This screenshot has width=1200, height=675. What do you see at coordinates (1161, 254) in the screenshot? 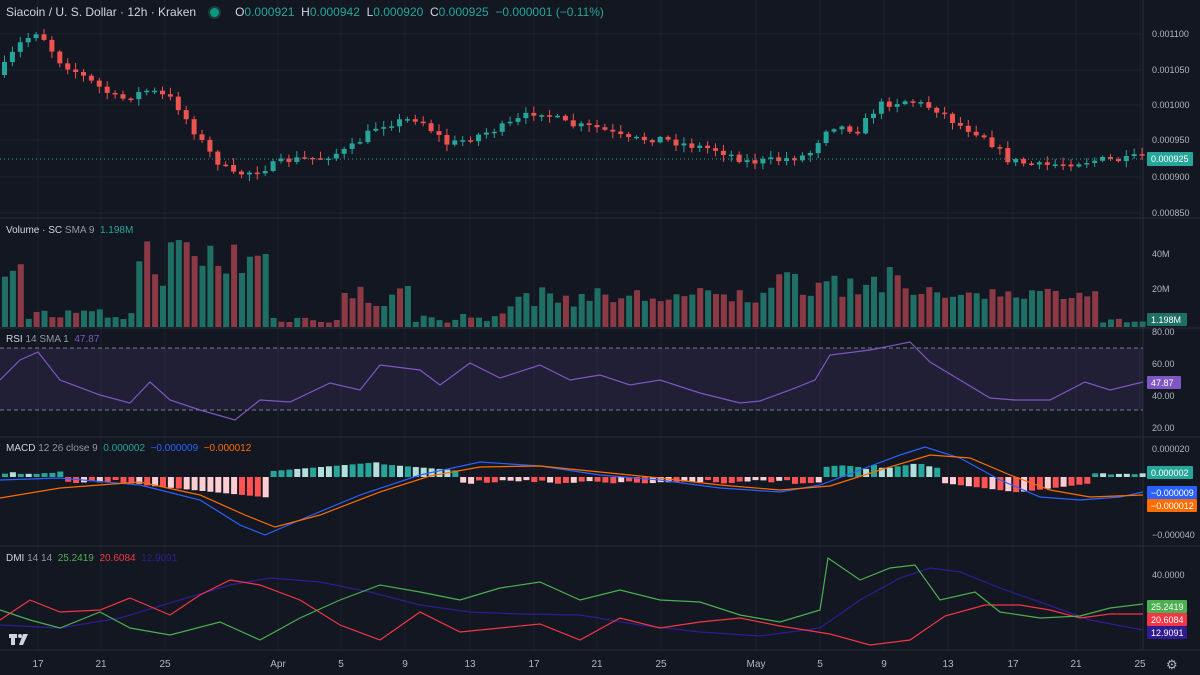
I see `volume-tick-label: 40M` at bounding box center [1161, 254].